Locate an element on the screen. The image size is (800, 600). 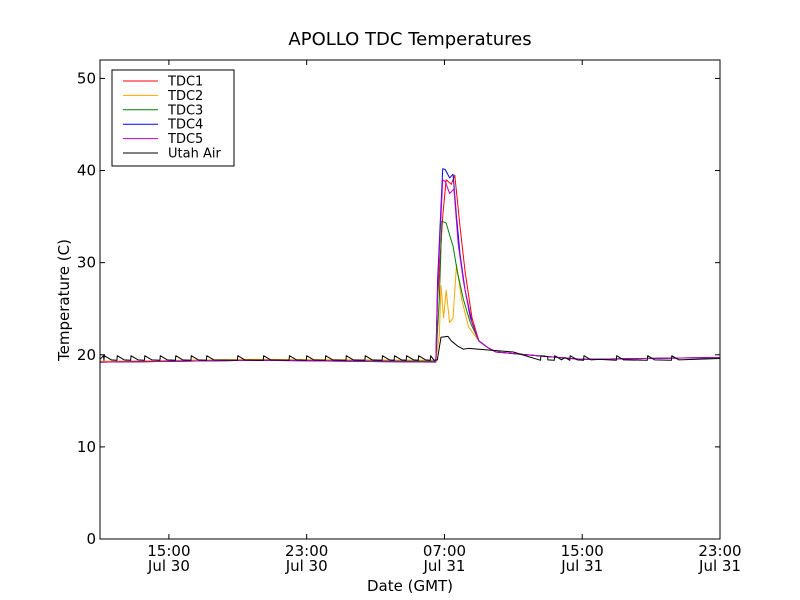
legend-label-tdc3: TDC3 is located at coordinates (185, 110).